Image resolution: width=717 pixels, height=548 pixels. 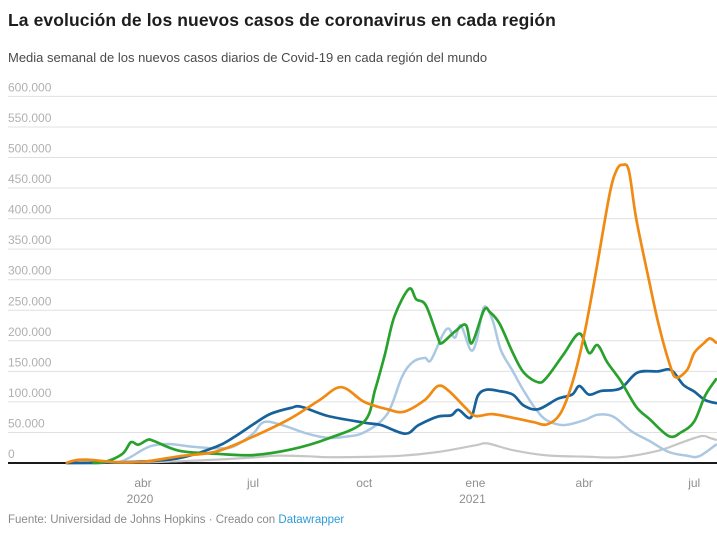 What do you see at coordinates (472, 499) in the screenshot?
I see `x-tick-year-label: 2021` at bounding box center [472, 499].